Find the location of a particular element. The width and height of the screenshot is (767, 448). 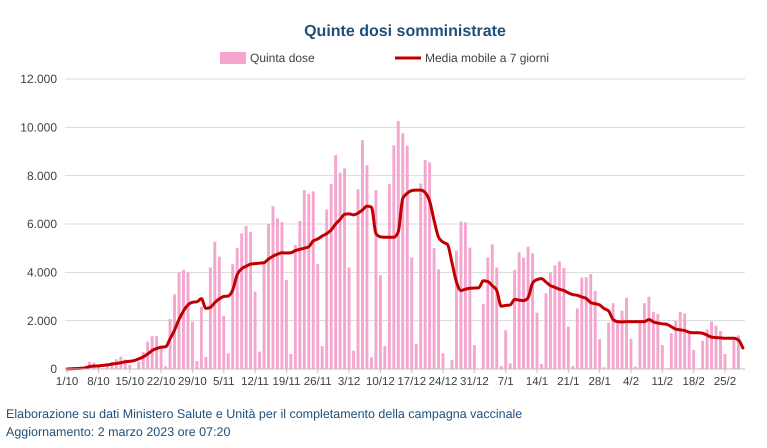

x-tick-label: 10/12 is located at coordinates (380, 382).